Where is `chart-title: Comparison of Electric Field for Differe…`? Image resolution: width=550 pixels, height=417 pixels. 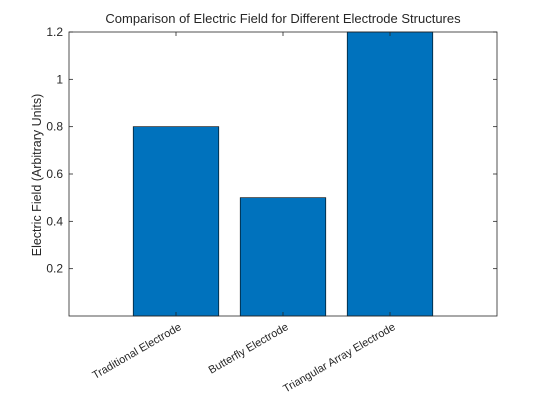
chart-title: Comparison of Electric Field for Differe… is located at coordinates (283, 18).